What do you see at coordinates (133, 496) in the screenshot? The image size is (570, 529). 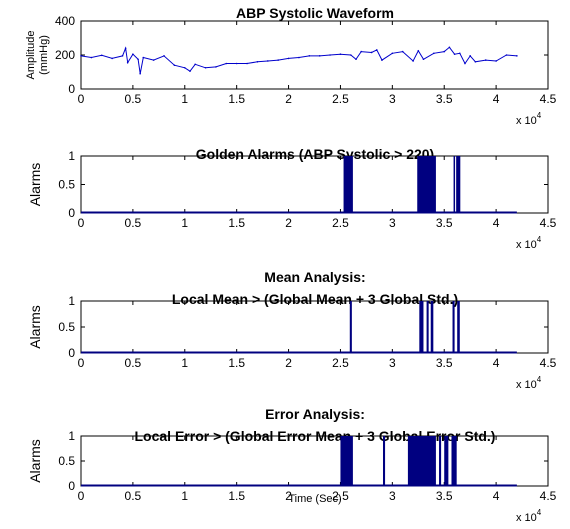 I see `x-tick-label: 0.5` at bounding box center [133, 496].